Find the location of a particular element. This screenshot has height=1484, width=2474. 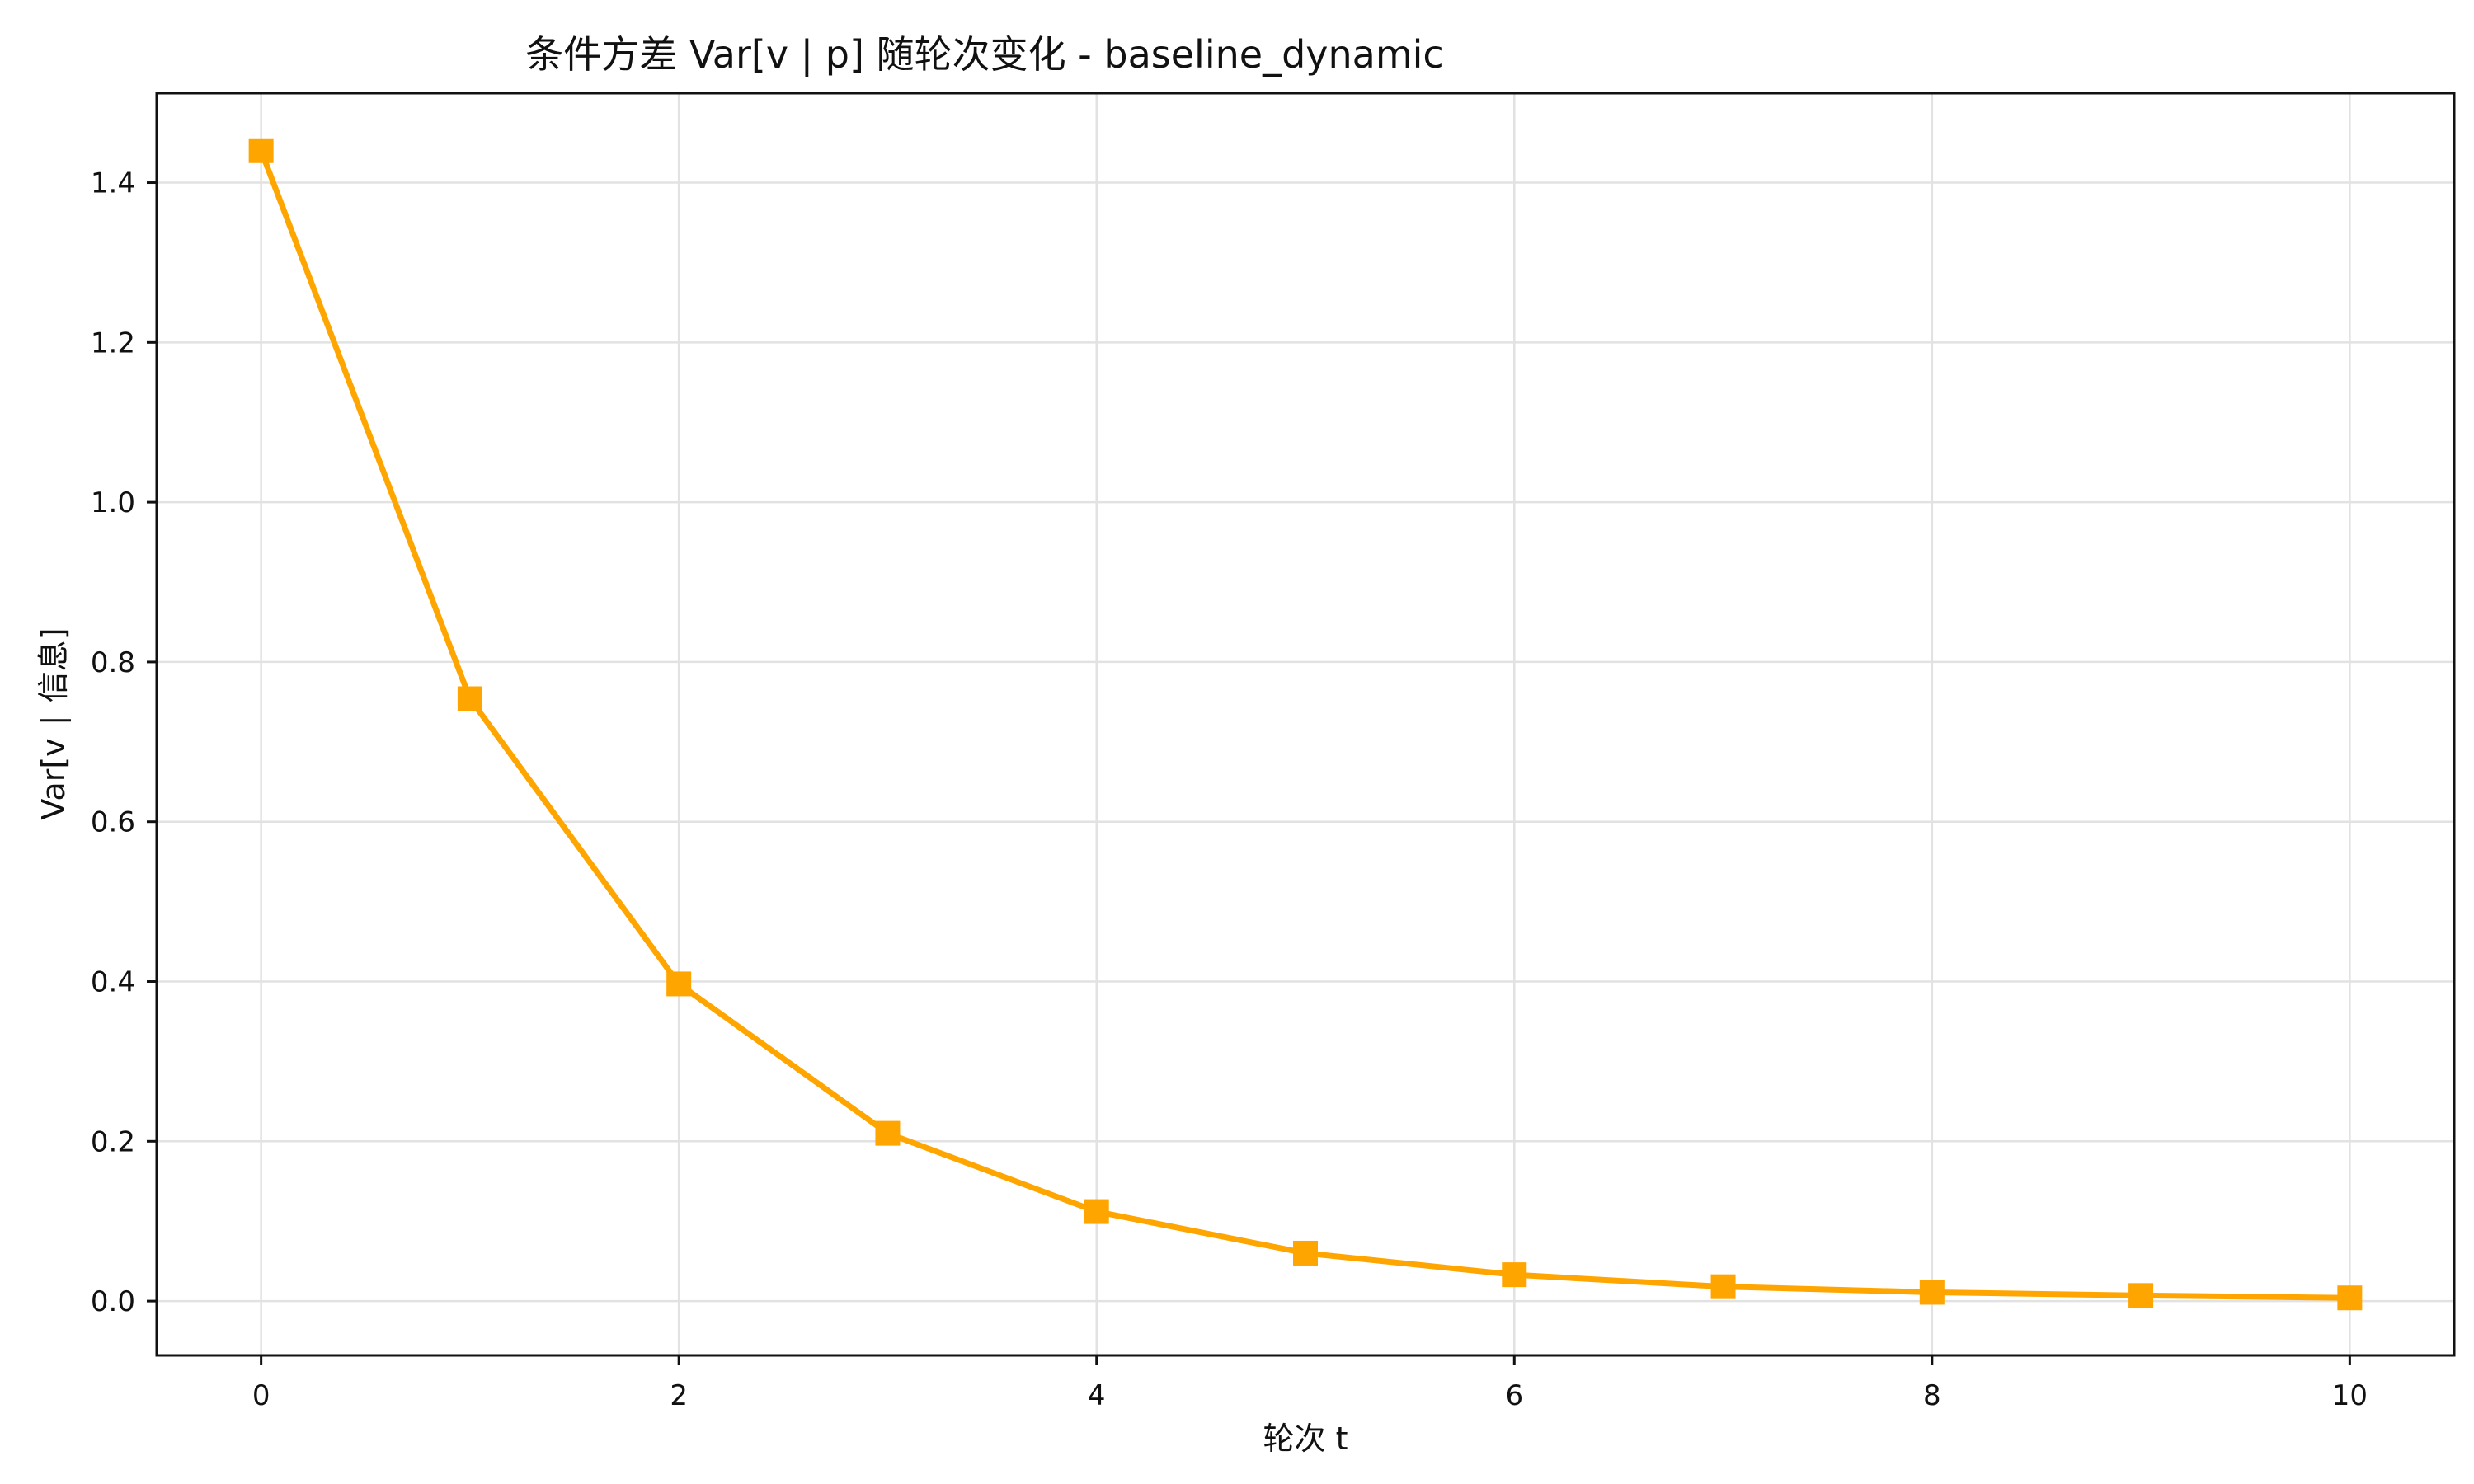

x-tick-label: 2 is located at coordinates (679, 1395).